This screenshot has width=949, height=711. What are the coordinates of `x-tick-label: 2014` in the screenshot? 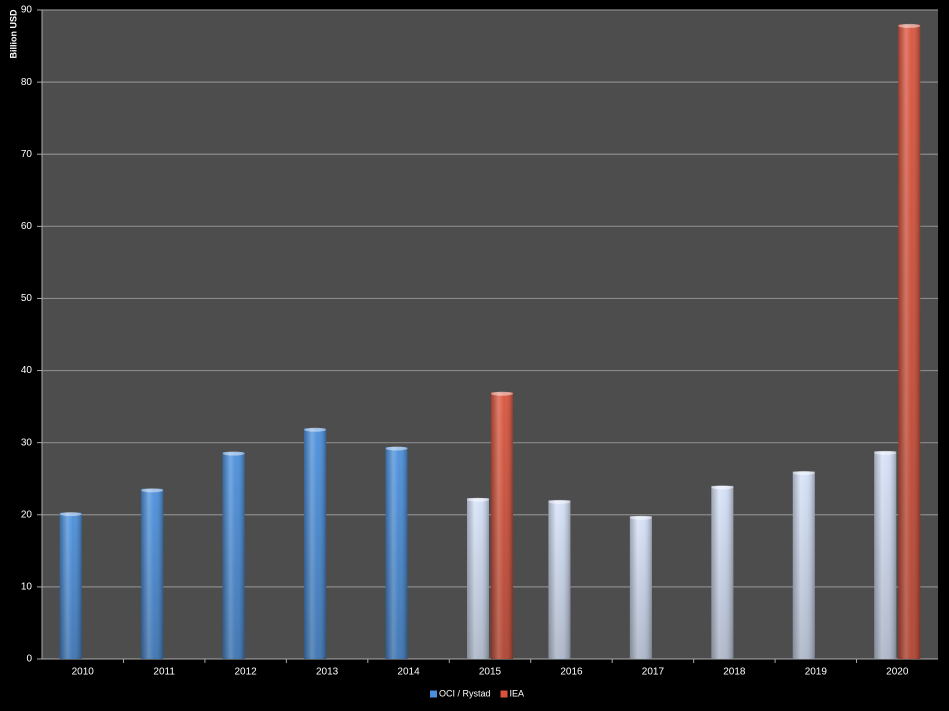 It's located at (408, 672).